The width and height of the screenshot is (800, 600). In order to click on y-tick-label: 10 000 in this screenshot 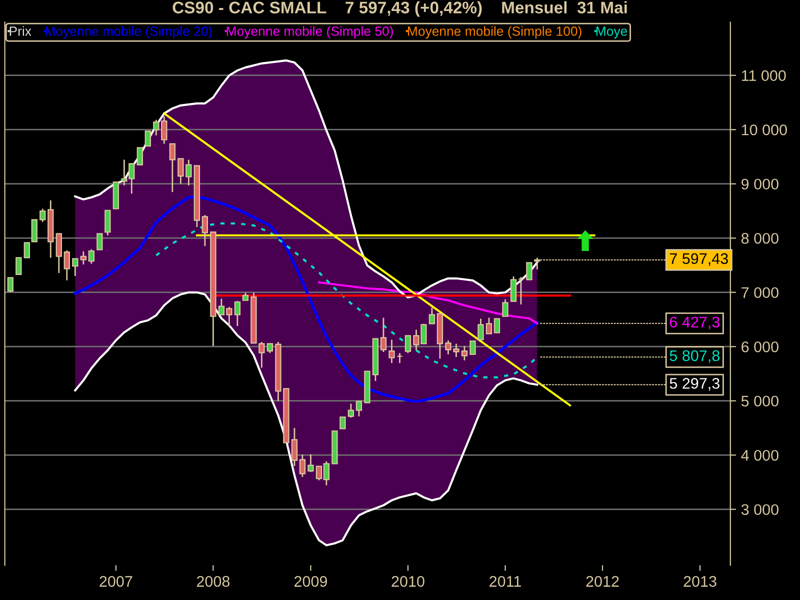, I will do `click(764, 130)`.